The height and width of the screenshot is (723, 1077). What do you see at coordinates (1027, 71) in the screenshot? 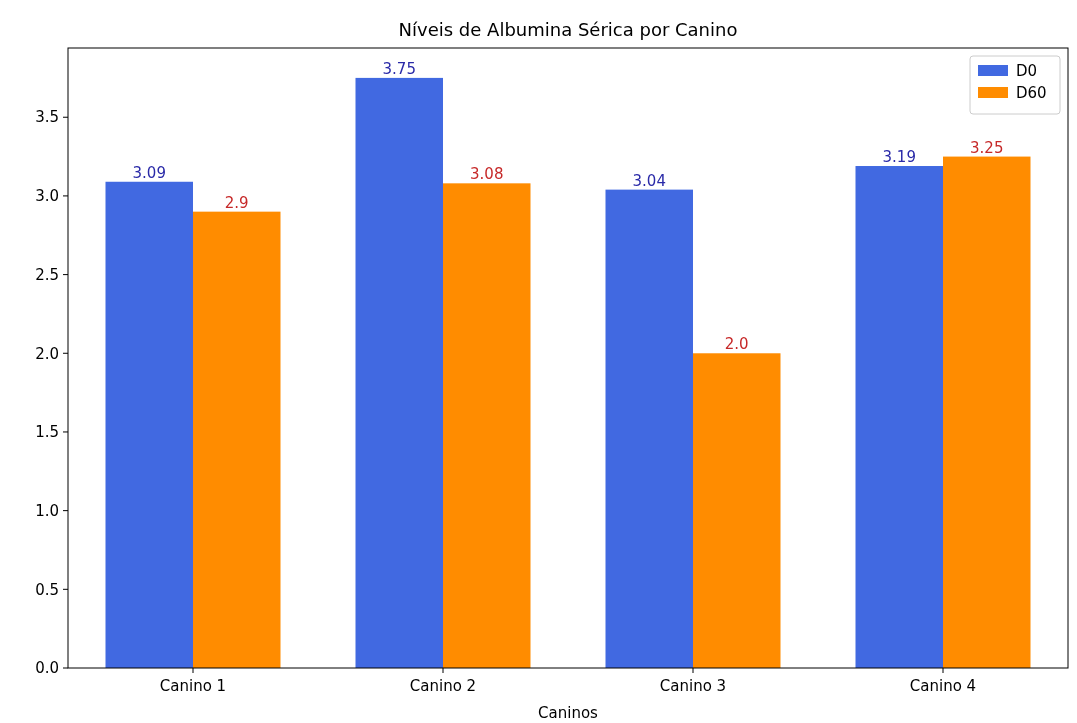
I see `legend-label: D0` at bounding box center [1027, 71].